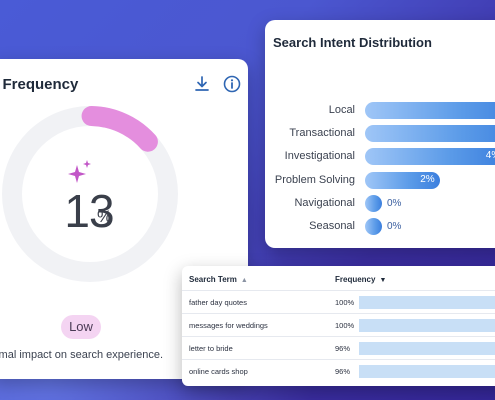  I want to click on intent-value: 2%, so click(427, 179).